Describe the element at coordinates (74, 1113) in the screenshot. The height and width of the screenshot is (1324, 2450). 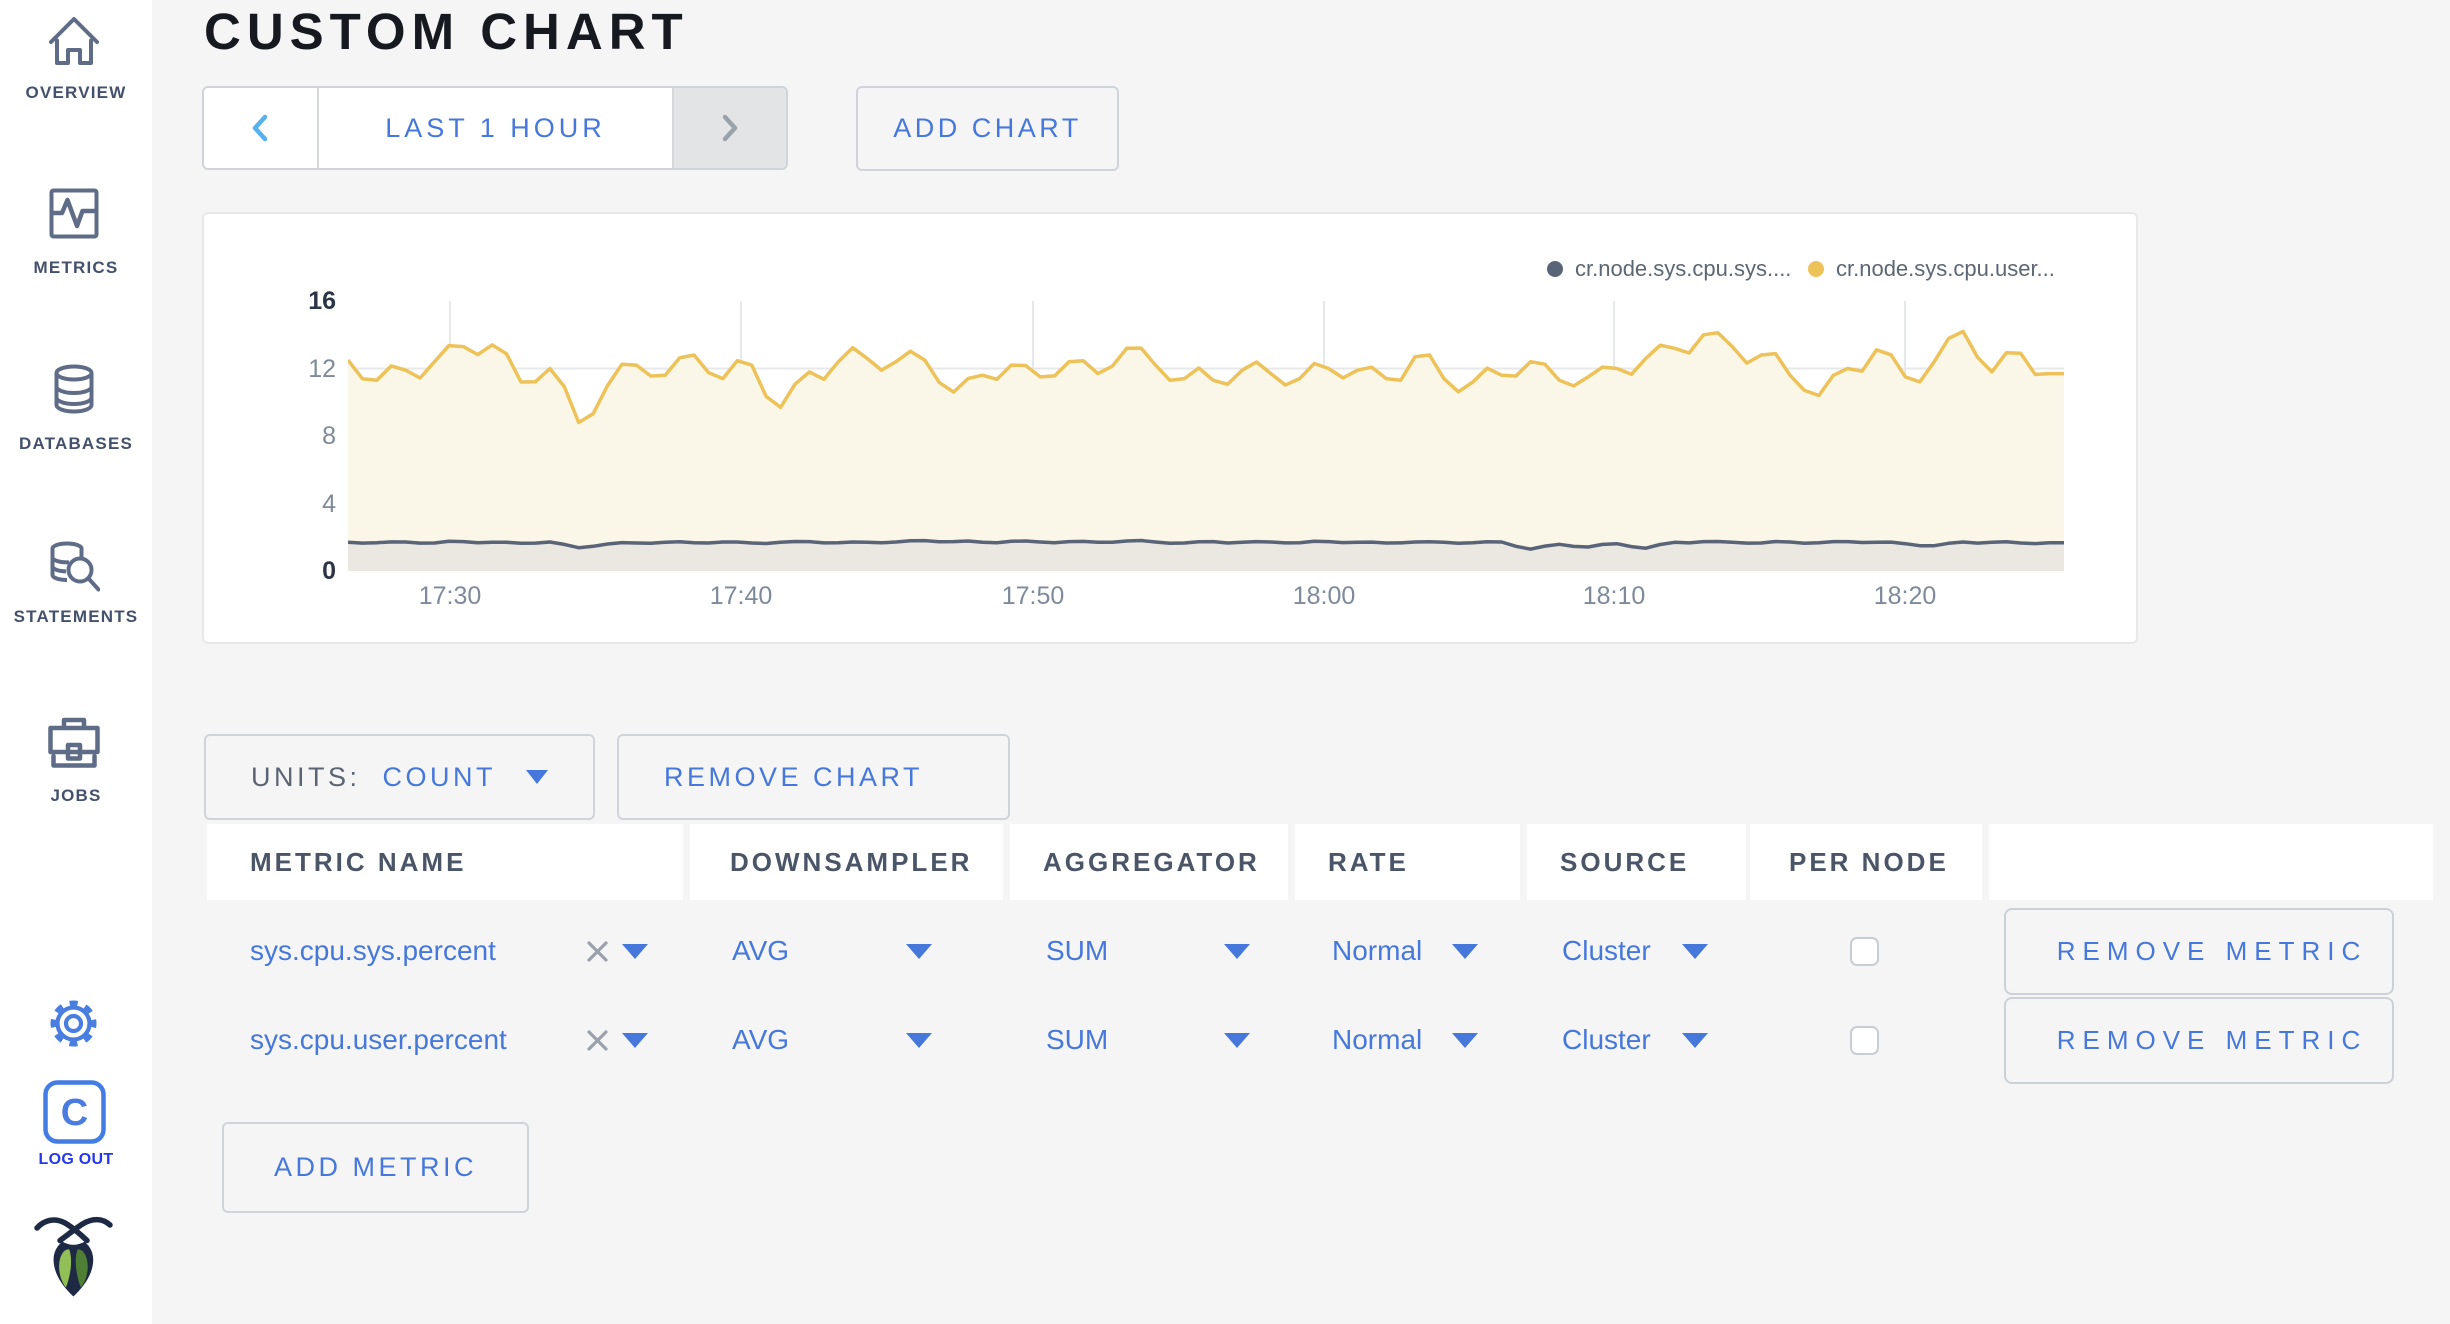
I see `svg-text: C` at that location.